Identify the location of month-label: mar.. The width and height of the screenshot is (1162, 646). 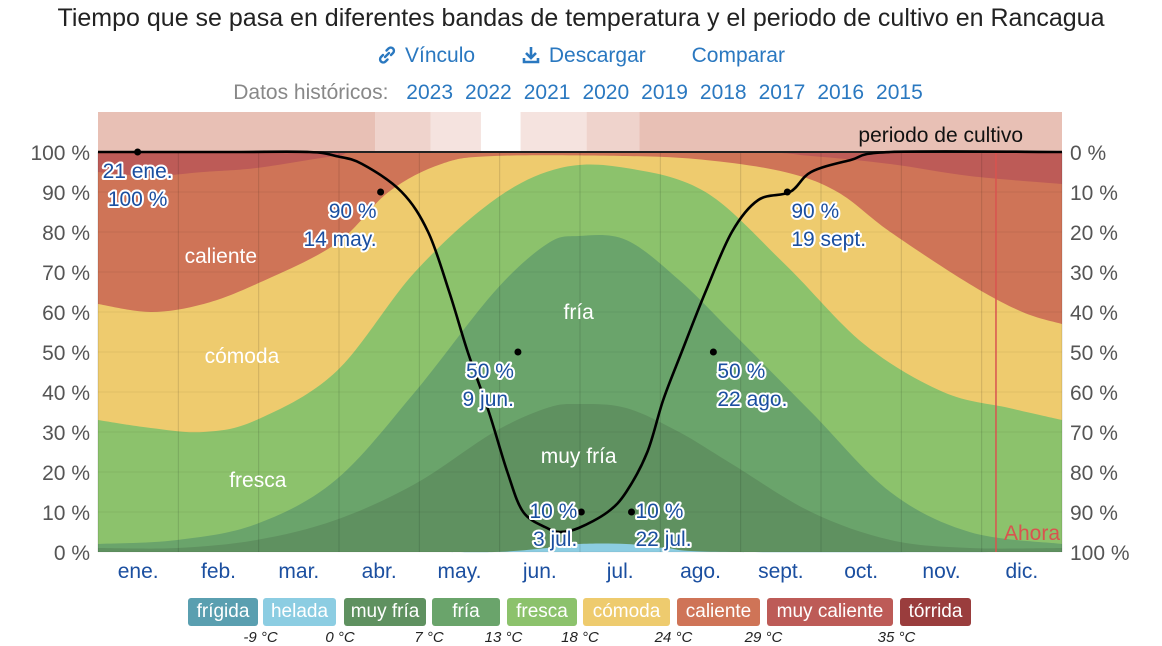
(298, 571).